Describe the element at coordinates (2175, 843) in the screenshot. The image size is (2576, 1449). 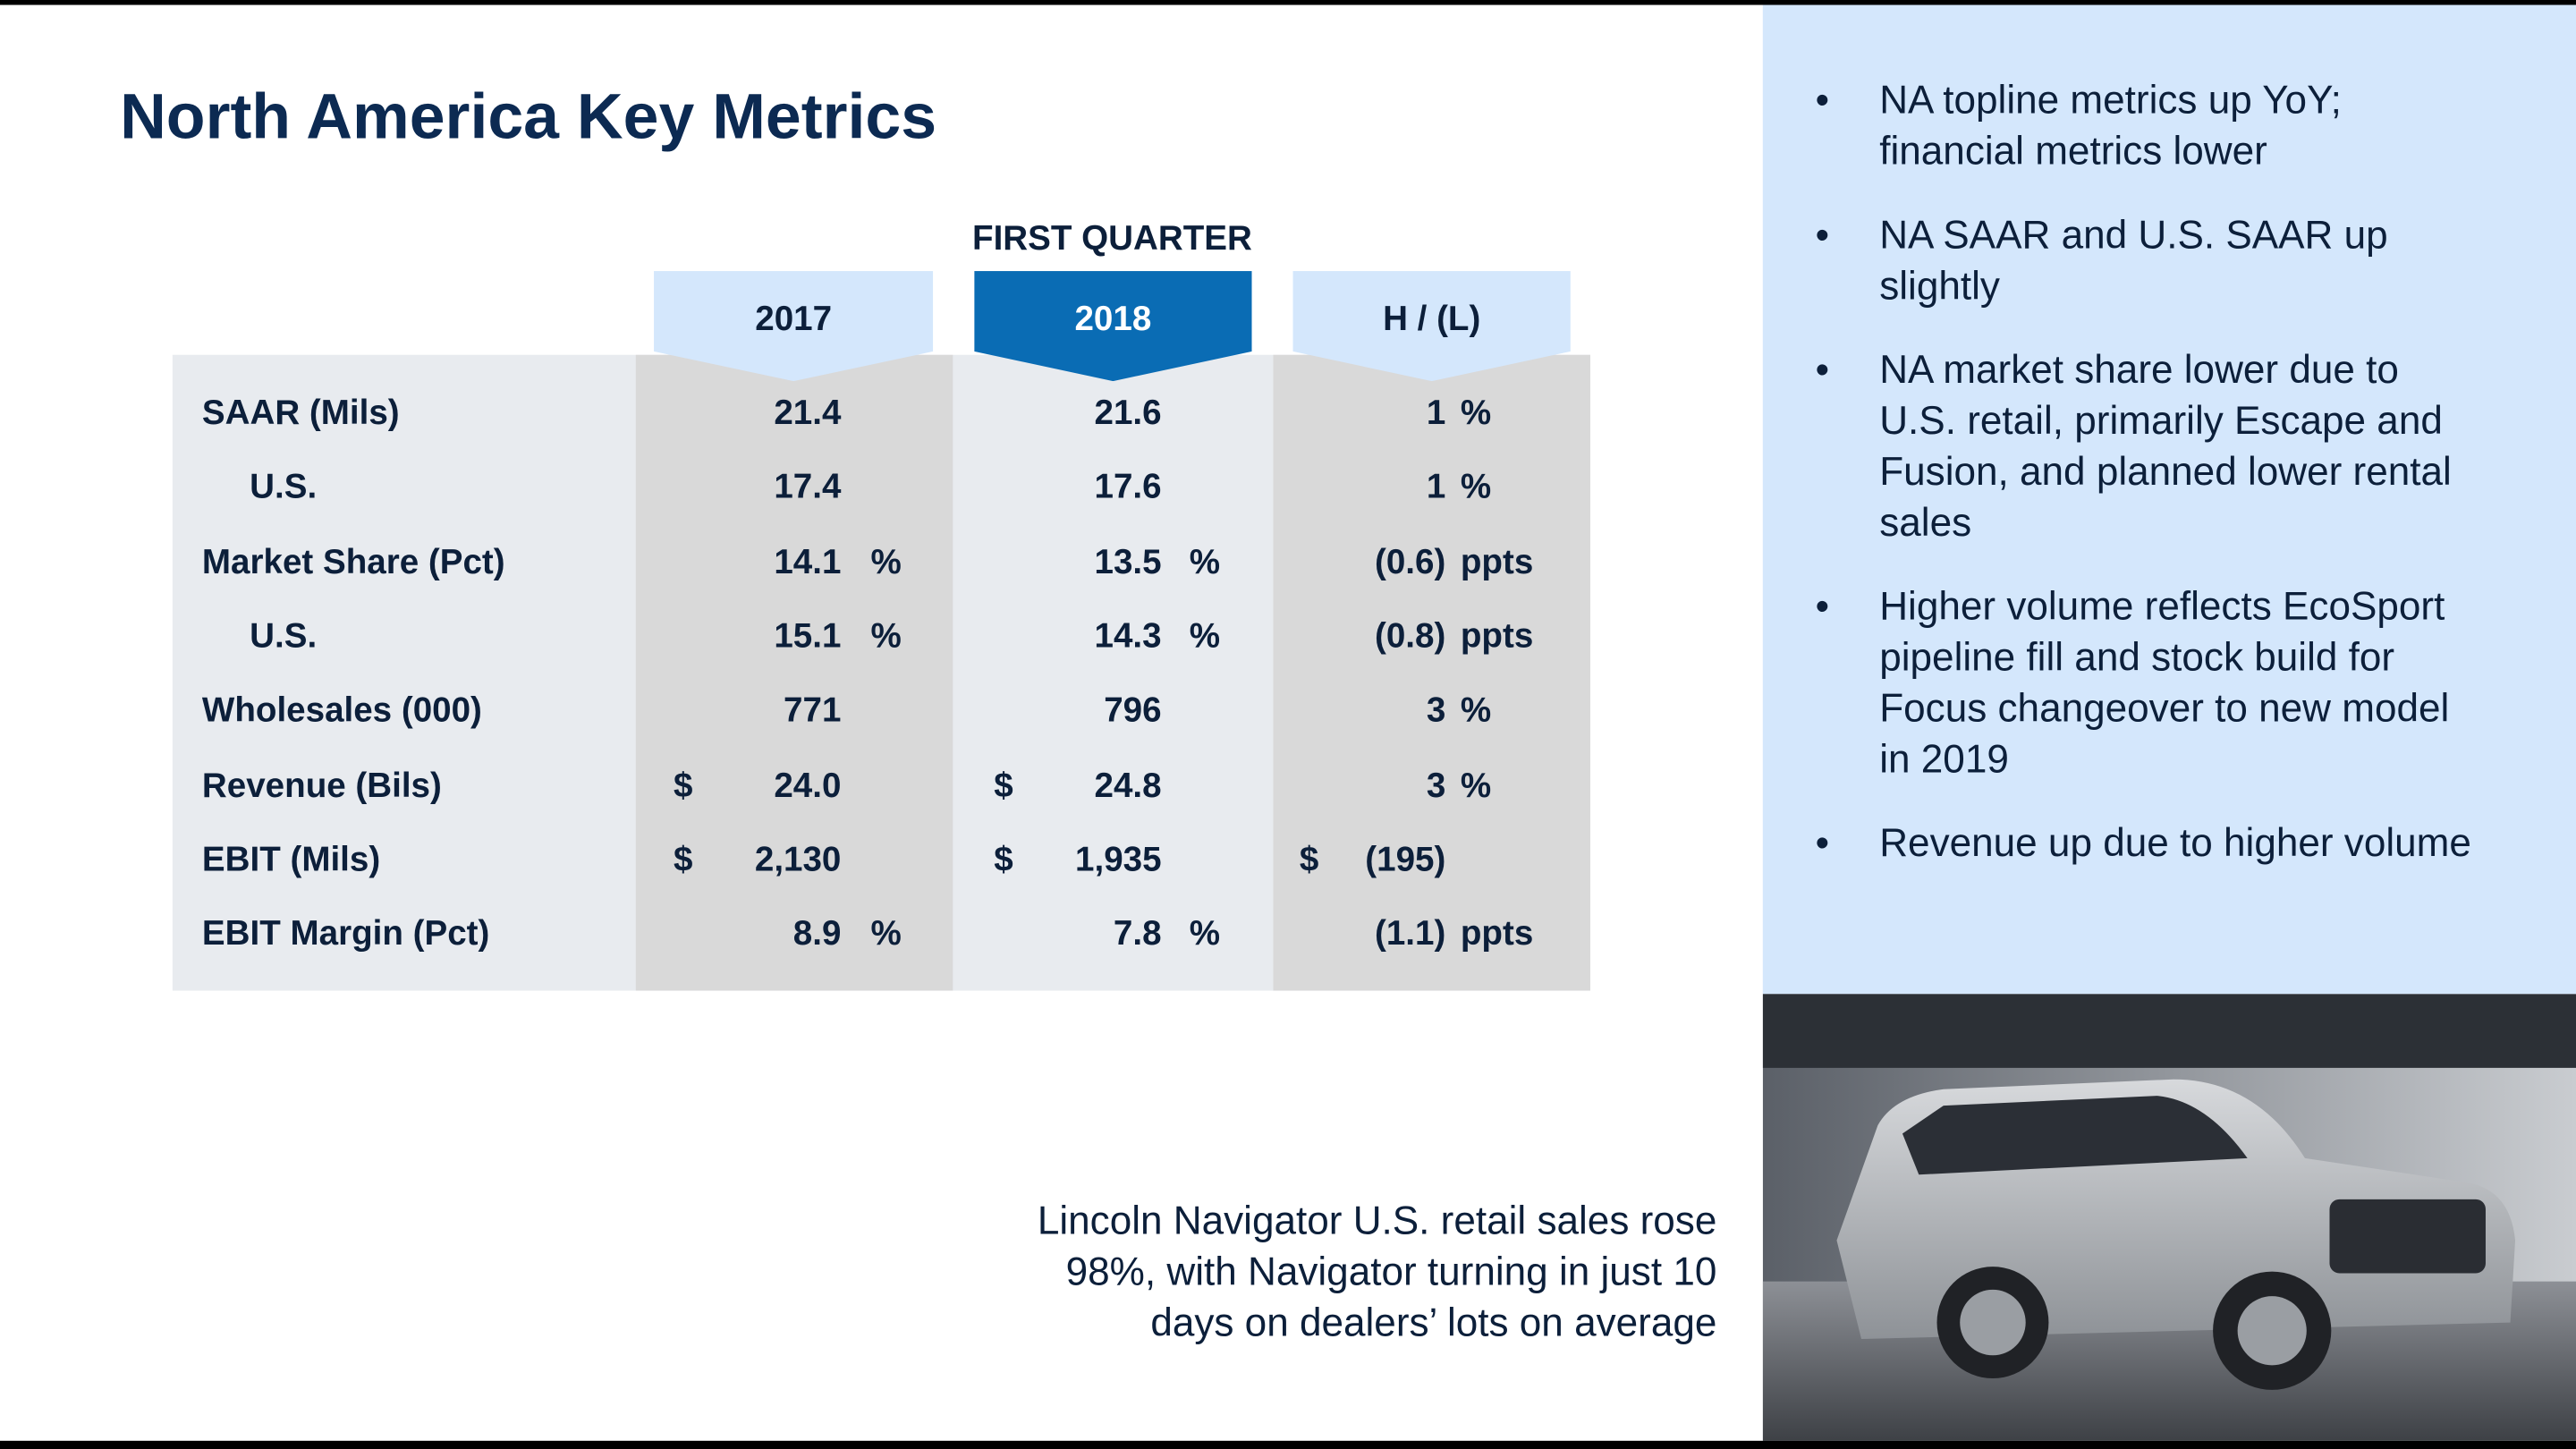
I see `bullet-text: Revenue up due to higher volume` at that location.